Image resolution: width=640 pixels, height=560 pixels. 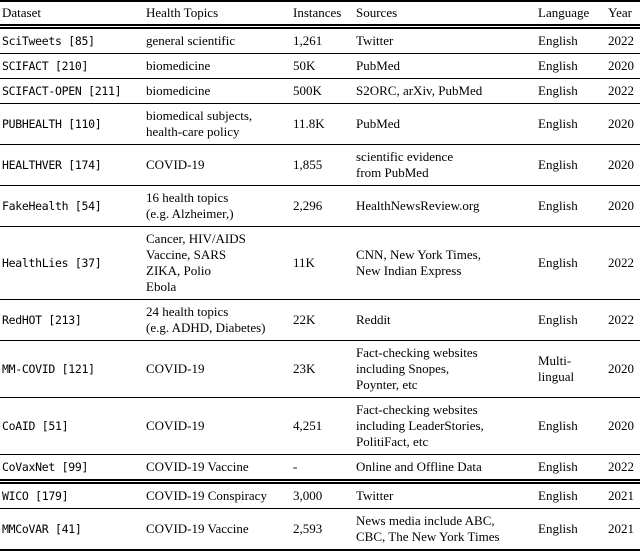 I want to click on health-topics-cell: general scientific, so click(x=191, y=40).